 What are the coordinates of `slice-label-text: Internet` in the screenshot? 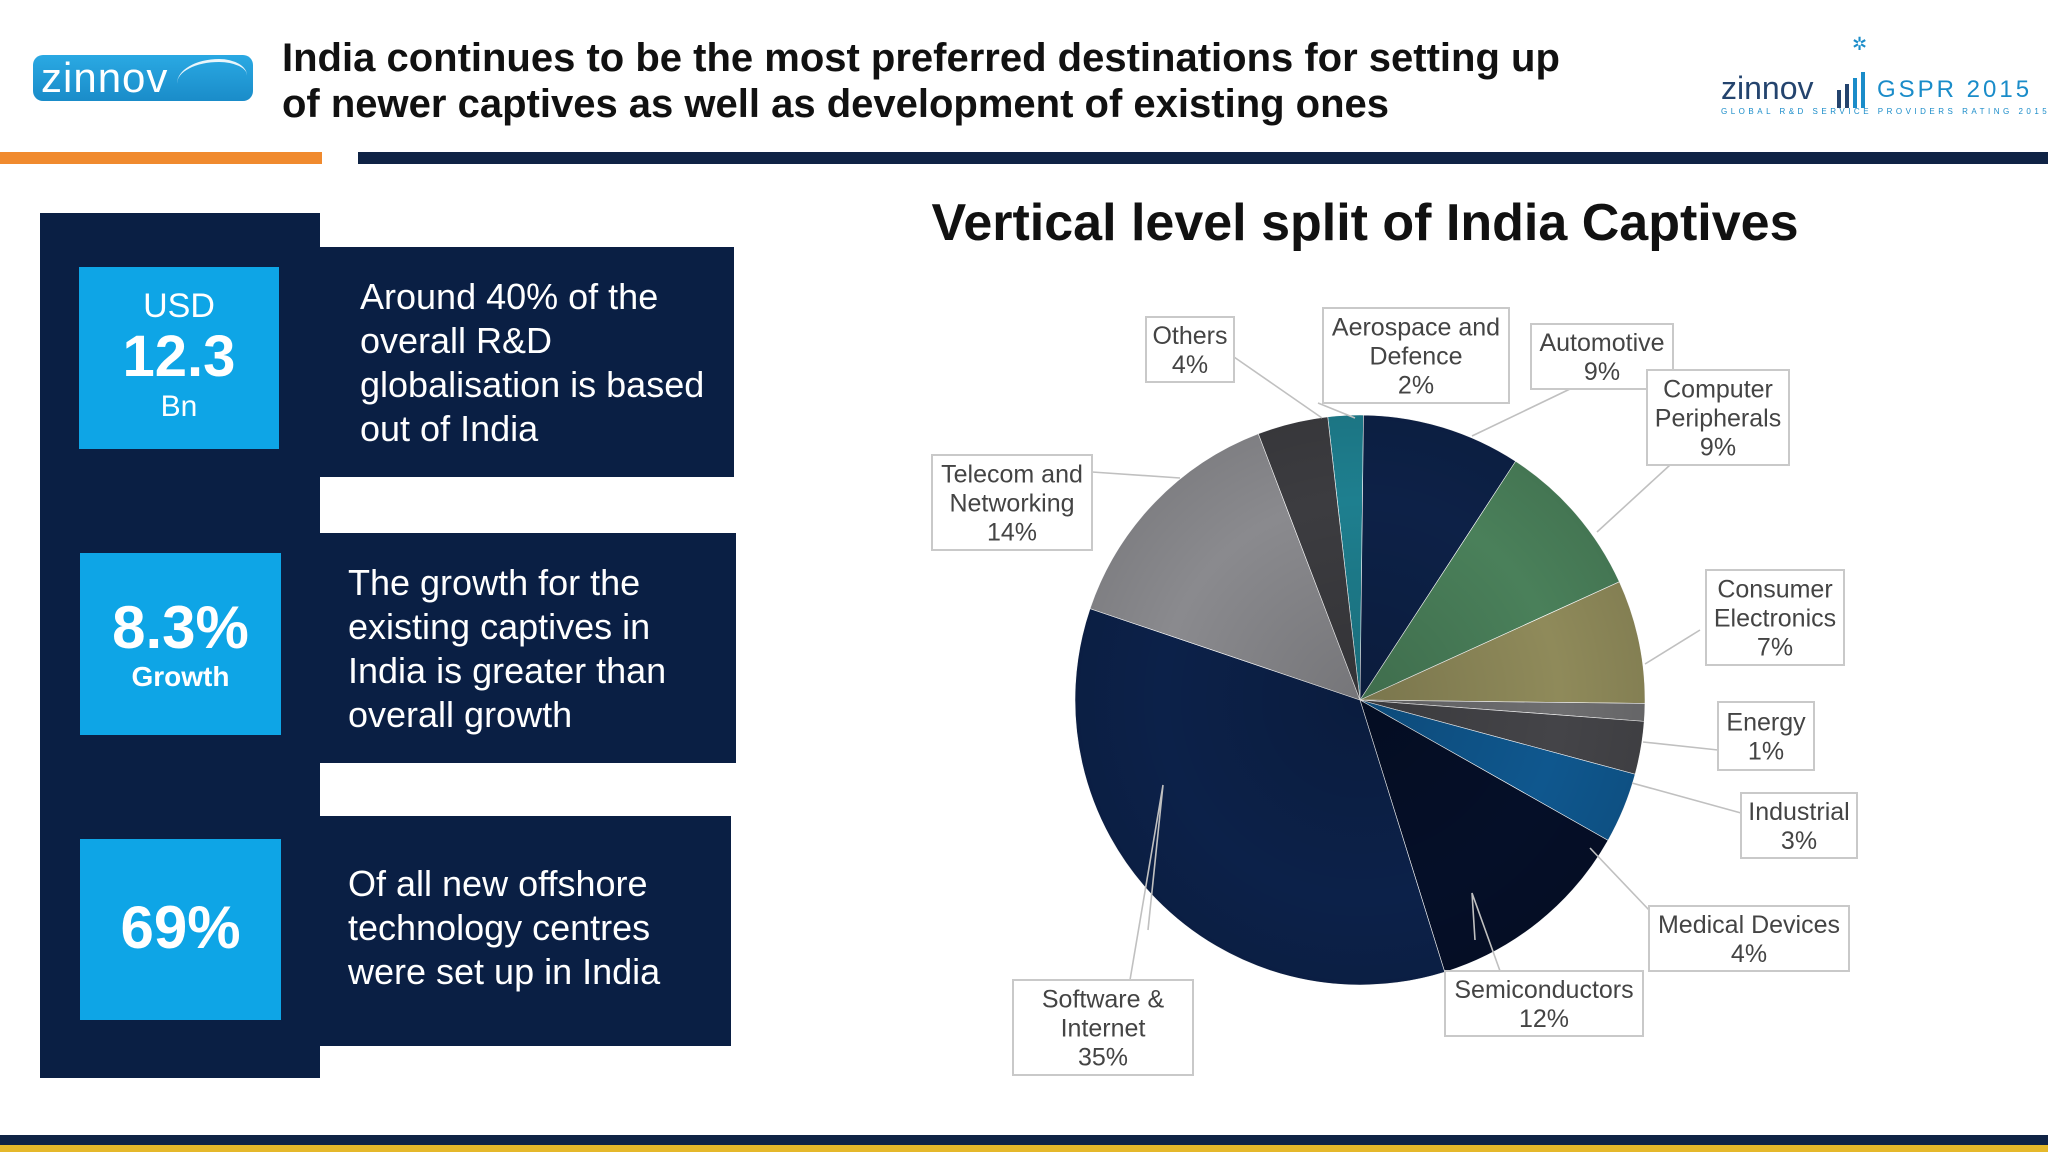 It's located at (1103, 1029).